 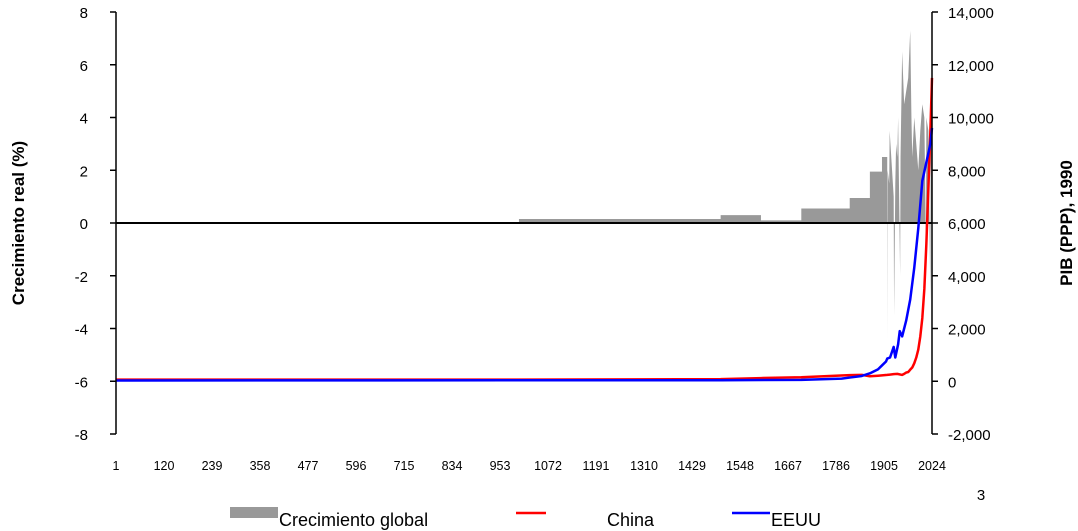 I want to click on right-tick-label: 12,000, so click(x=971, y=66).